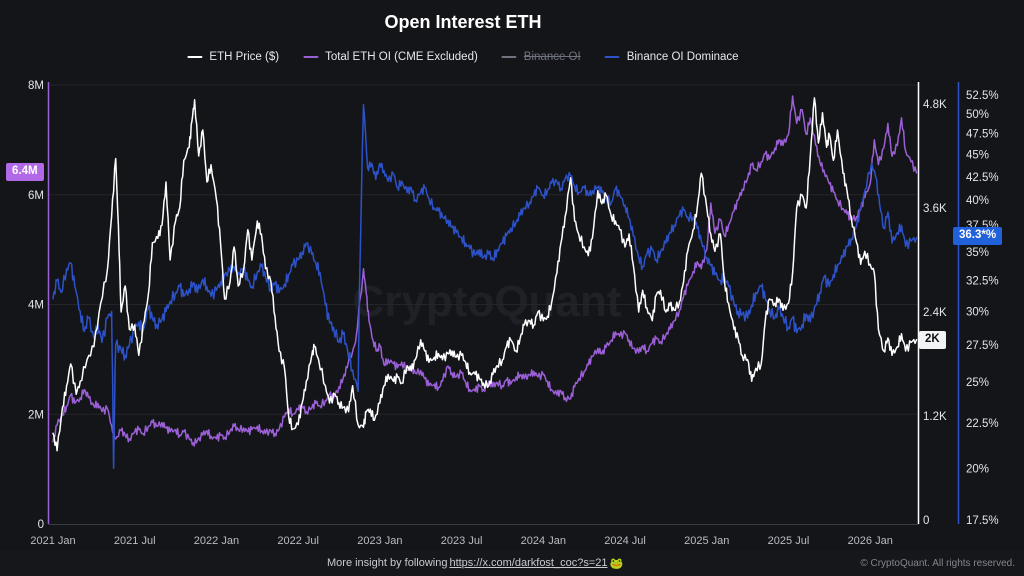 The width and height of the screenshot is (1024, 576). I want to click on legend-label-binance-oi: Binance OI, so click(552, 57).